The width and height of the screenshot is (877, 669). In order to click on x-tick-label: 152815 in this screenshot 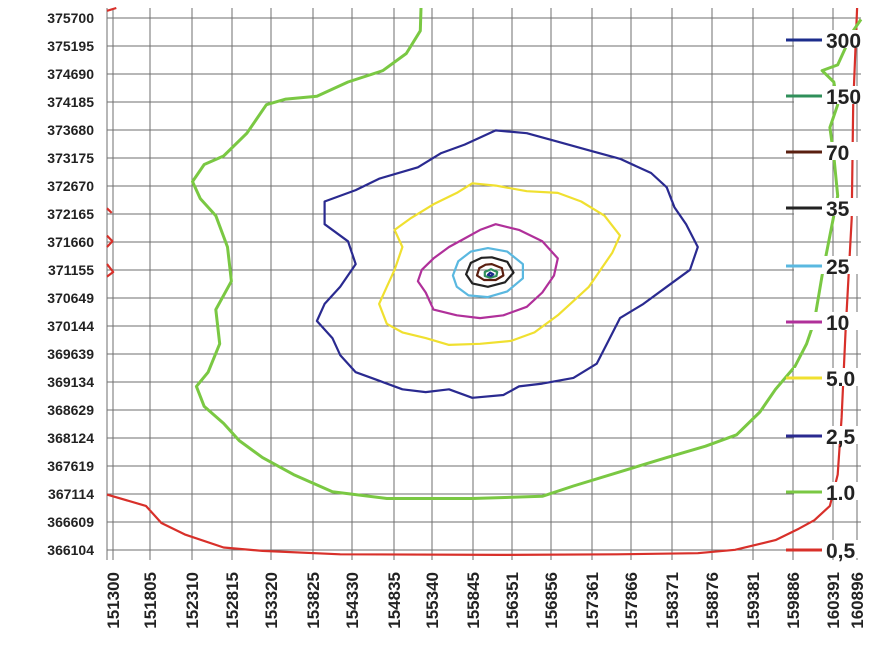, I will do `click(232, 600)`.